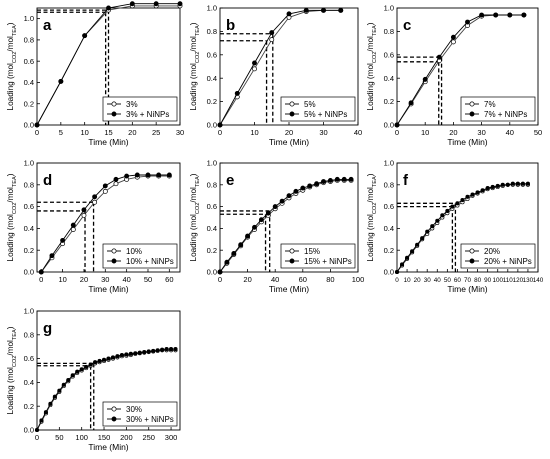 The width and height of the screenshot is (550, 459). What do you see at coordinates (492, 251) in the screenshot?
I see `legend-label: 20%` at bounding box center [492, 251].